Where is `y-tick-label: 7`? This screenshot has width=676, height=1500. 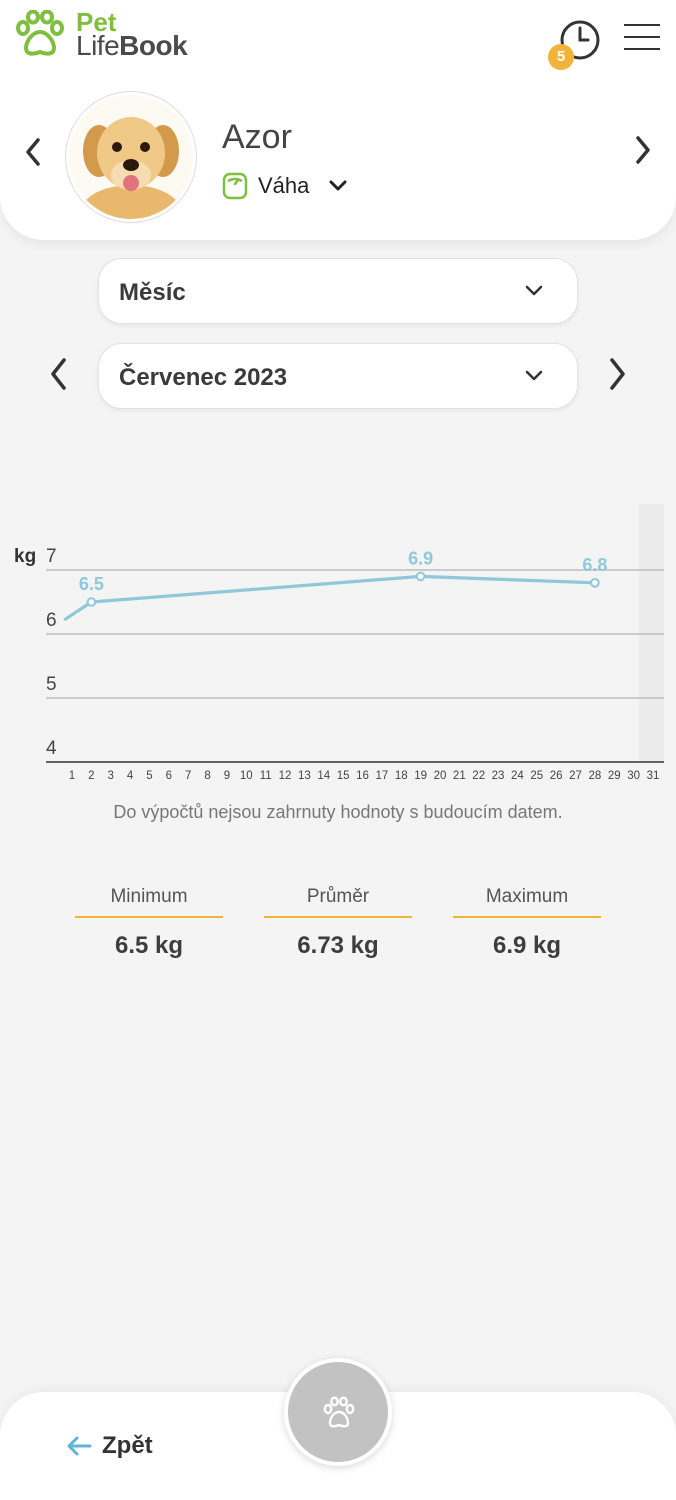
y-tick-label: 7 is located at coordinates (51, 556).